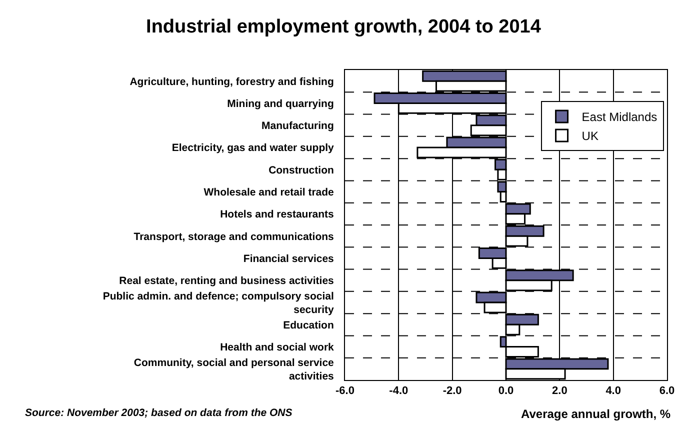 This screenshot has width=687, height=426. Describe the element at coordinates (226, 281) in the screenshot. I see `y-tick-label: Real estate, renting and business activities` at that location.